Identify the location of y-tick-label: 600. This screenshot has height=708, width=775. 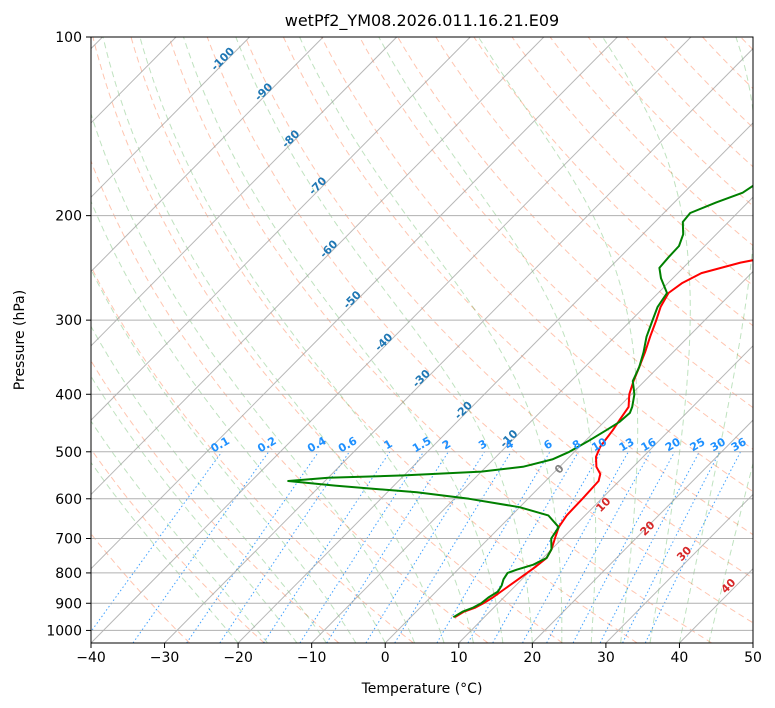
(68, 500).